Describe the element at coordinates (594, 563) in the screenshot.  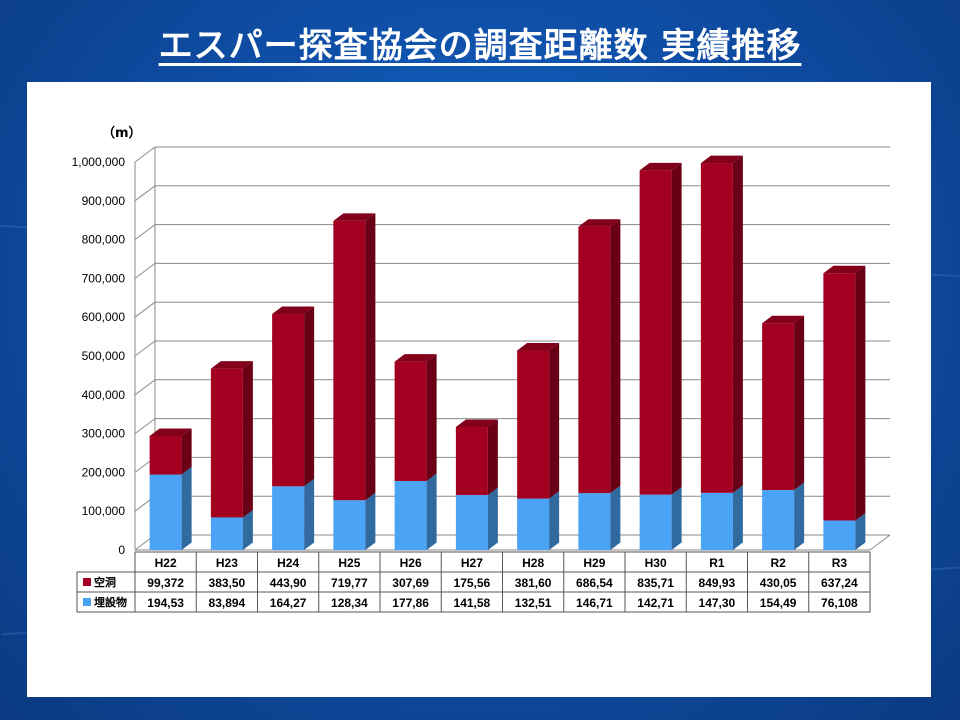
I see `x-category-label: H29` at that location.